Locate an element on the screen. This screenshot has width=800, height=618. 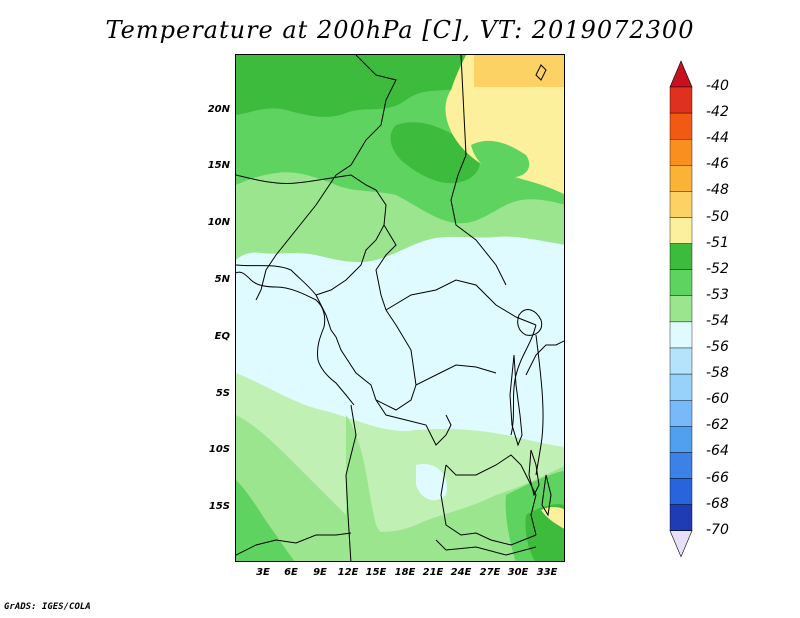
lon-label: 33E is located at coordinates (547, 572).